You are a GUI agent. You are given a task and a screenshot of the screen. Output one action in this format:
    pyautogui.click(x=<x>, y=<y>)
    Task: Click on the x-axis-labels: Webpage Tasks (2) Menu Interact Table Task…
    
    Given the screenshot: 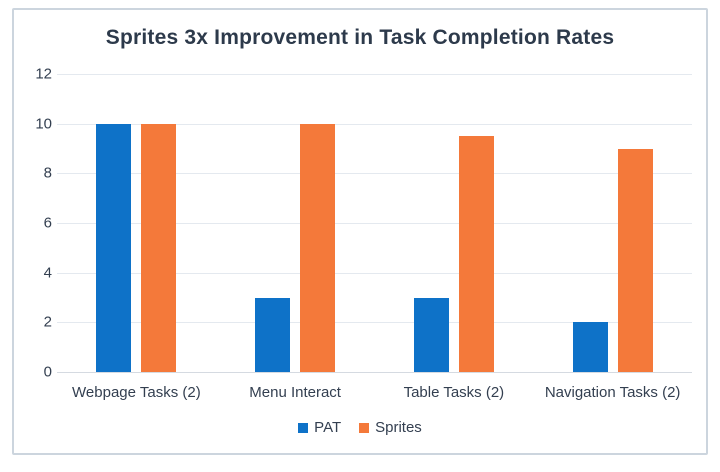 What is the action you would take?
    pyautogui.click(x=374, y=392)
    